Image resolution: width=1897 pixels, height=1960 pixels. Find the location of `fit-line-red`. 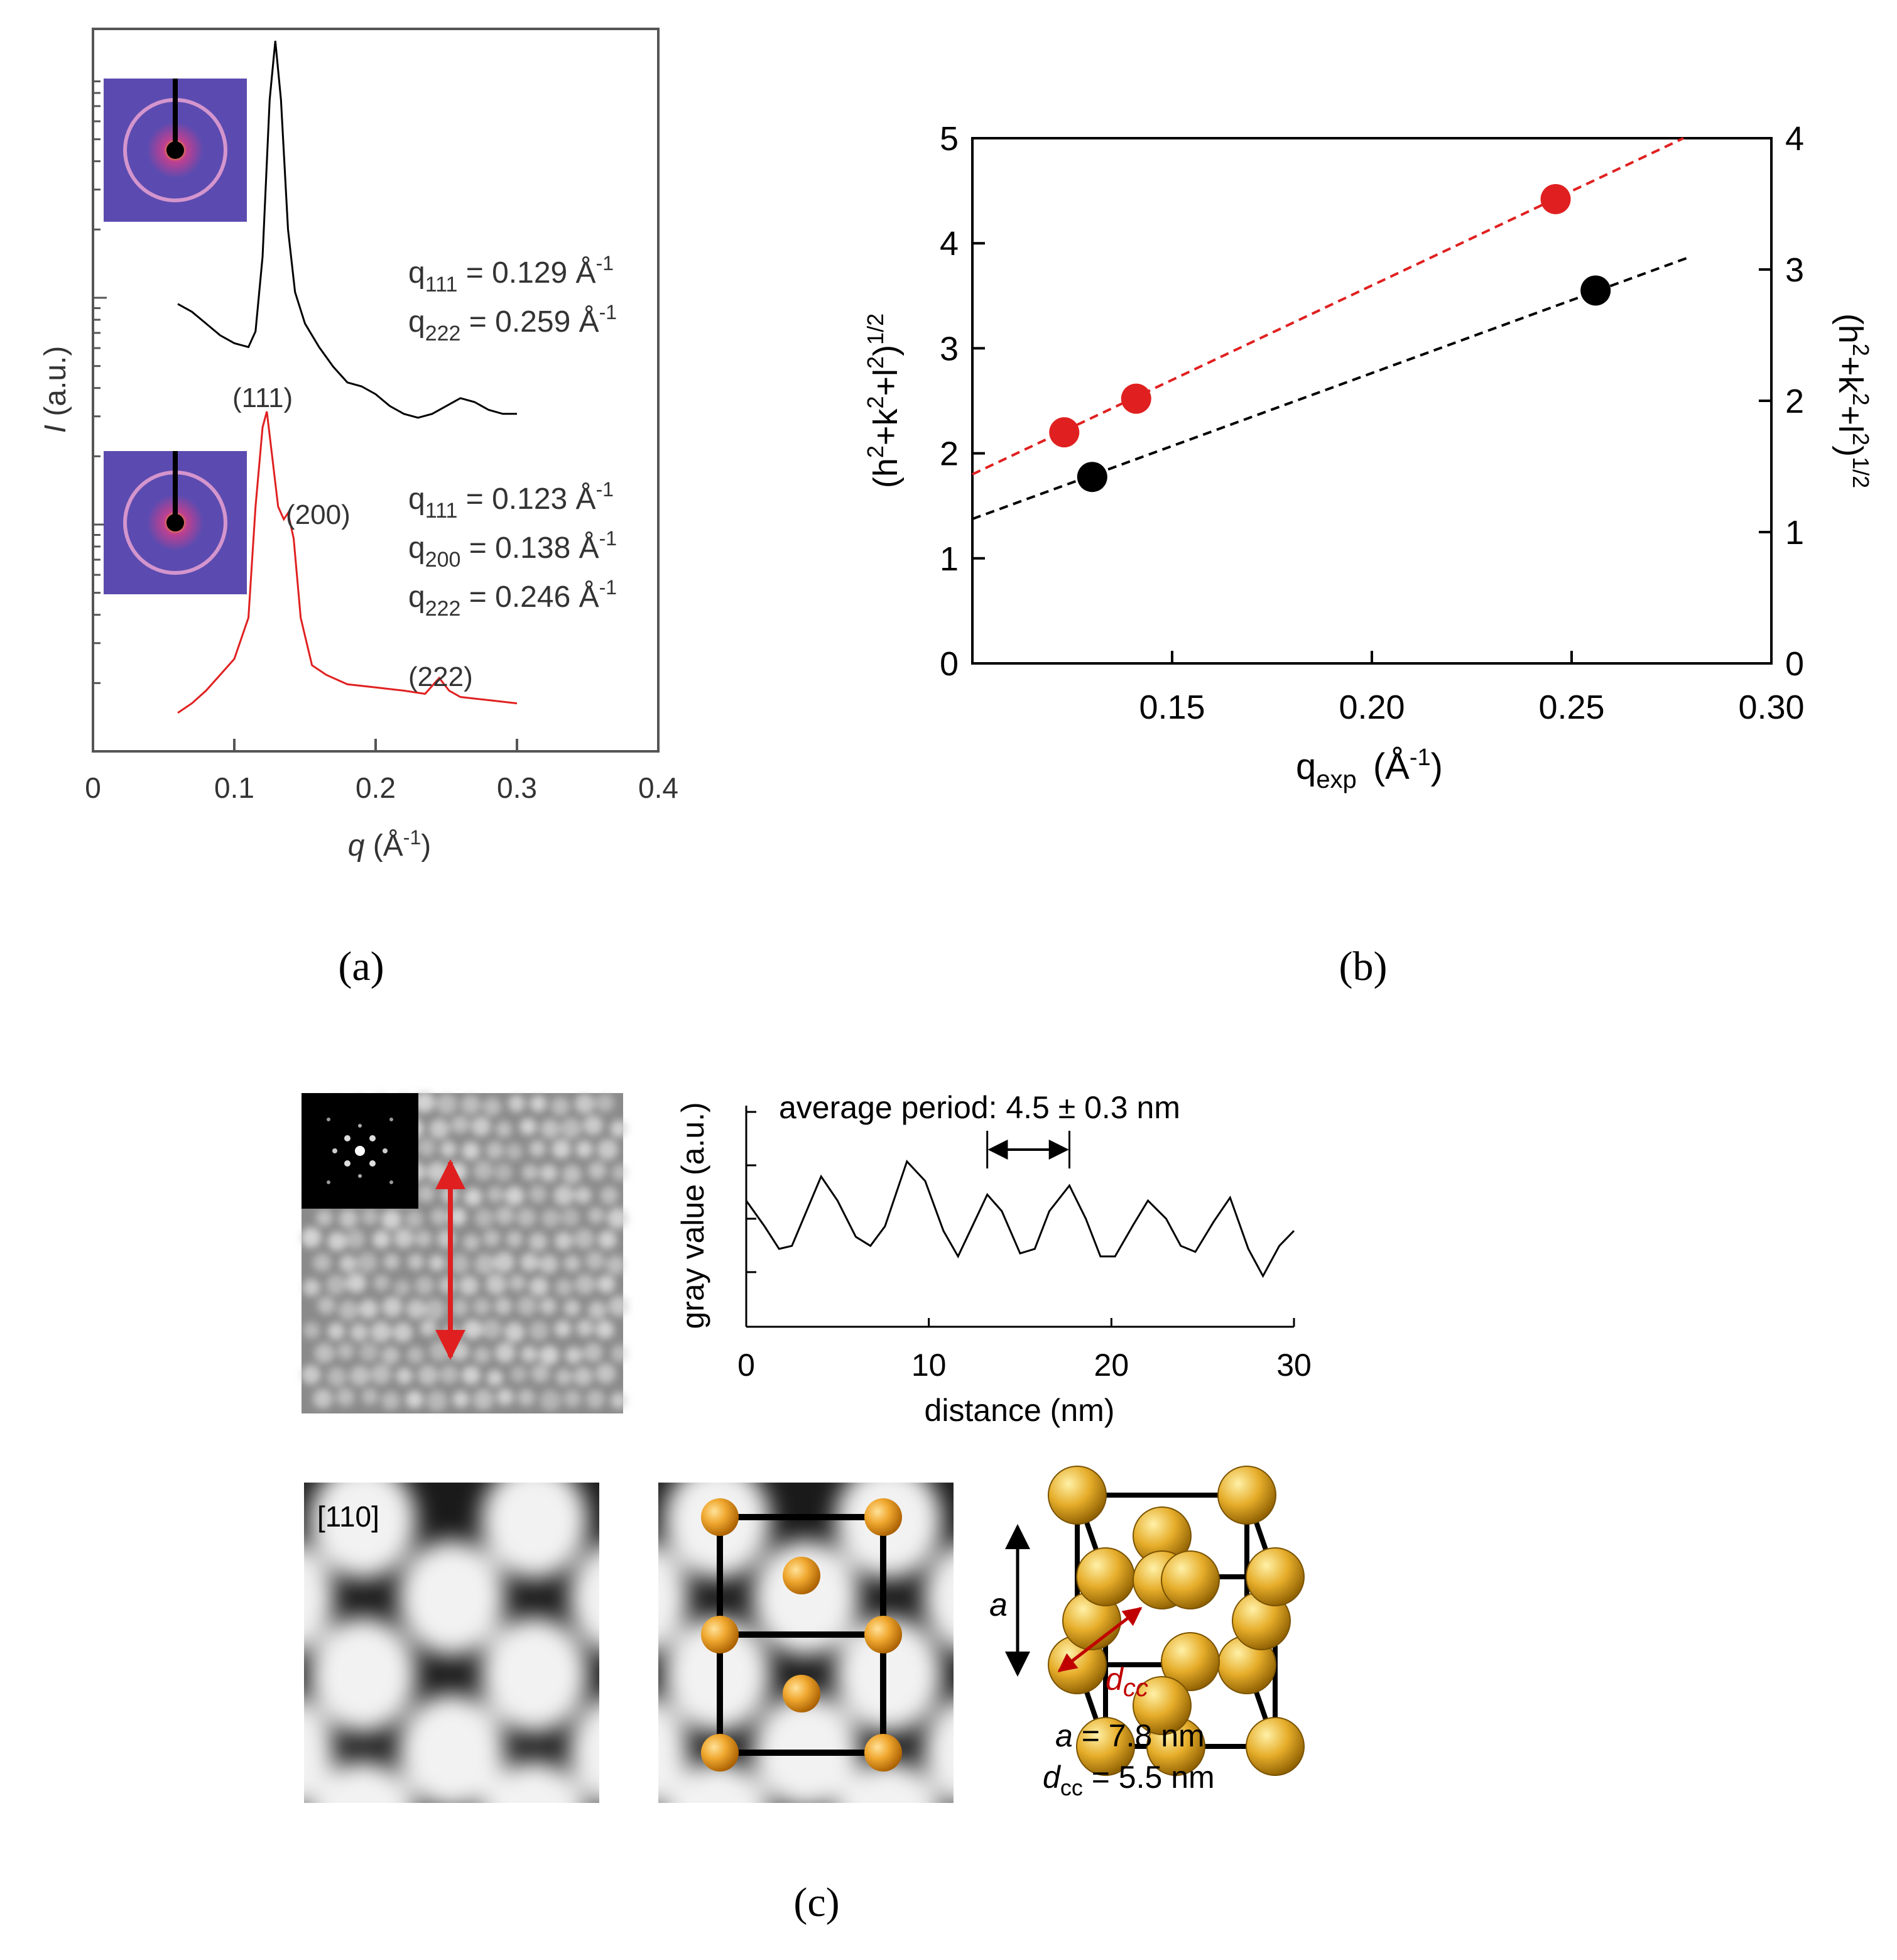

fit-line-red is located at coordinates (1328, 306).